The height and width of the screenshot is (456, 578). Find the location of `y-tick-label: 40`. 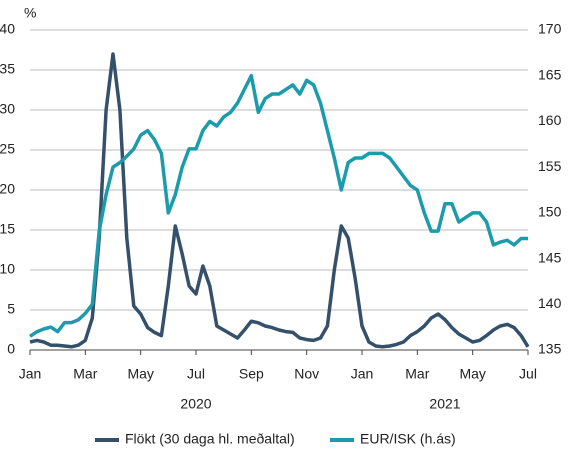

y-tick-label: 40 is located at coordinates (7, 29).